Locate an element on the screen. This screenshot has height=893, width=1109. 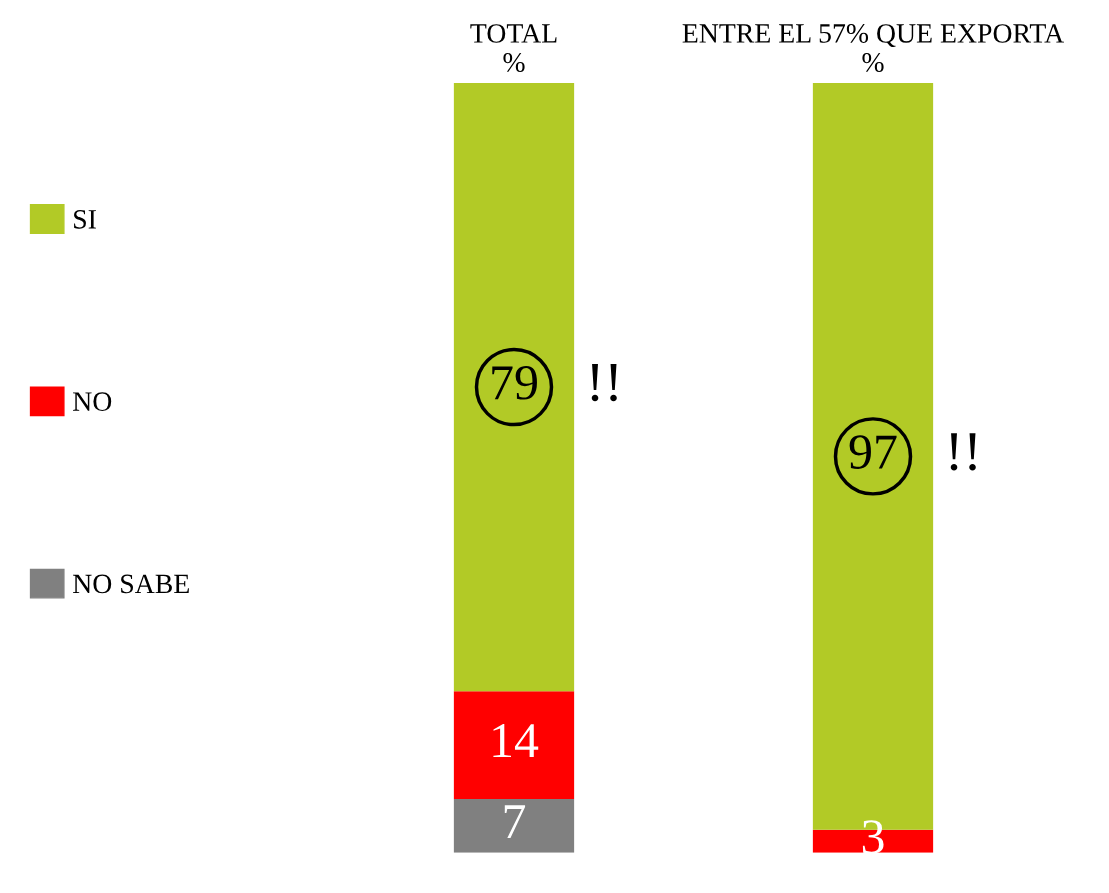
data-label: 3 is located at coordinates (873, 837).